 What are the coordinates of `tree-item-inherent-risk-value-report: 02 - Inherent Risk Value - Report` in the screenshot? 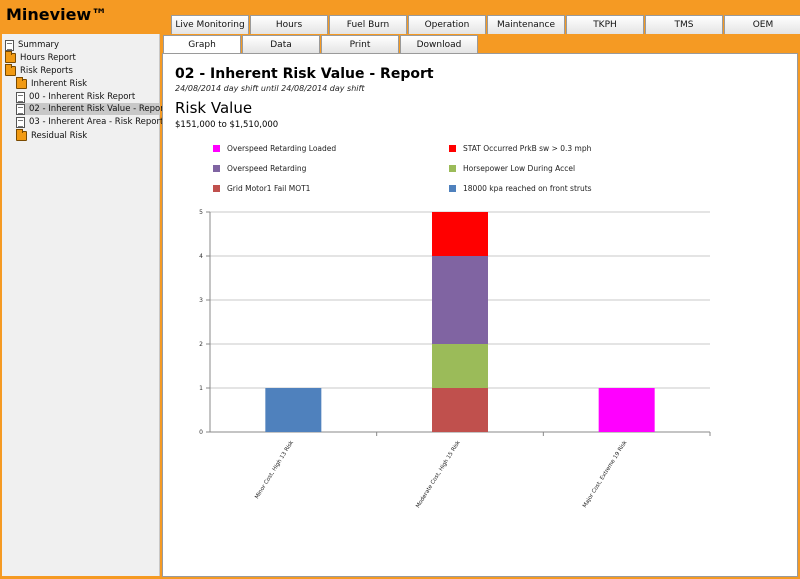 It's located at (91, 109).